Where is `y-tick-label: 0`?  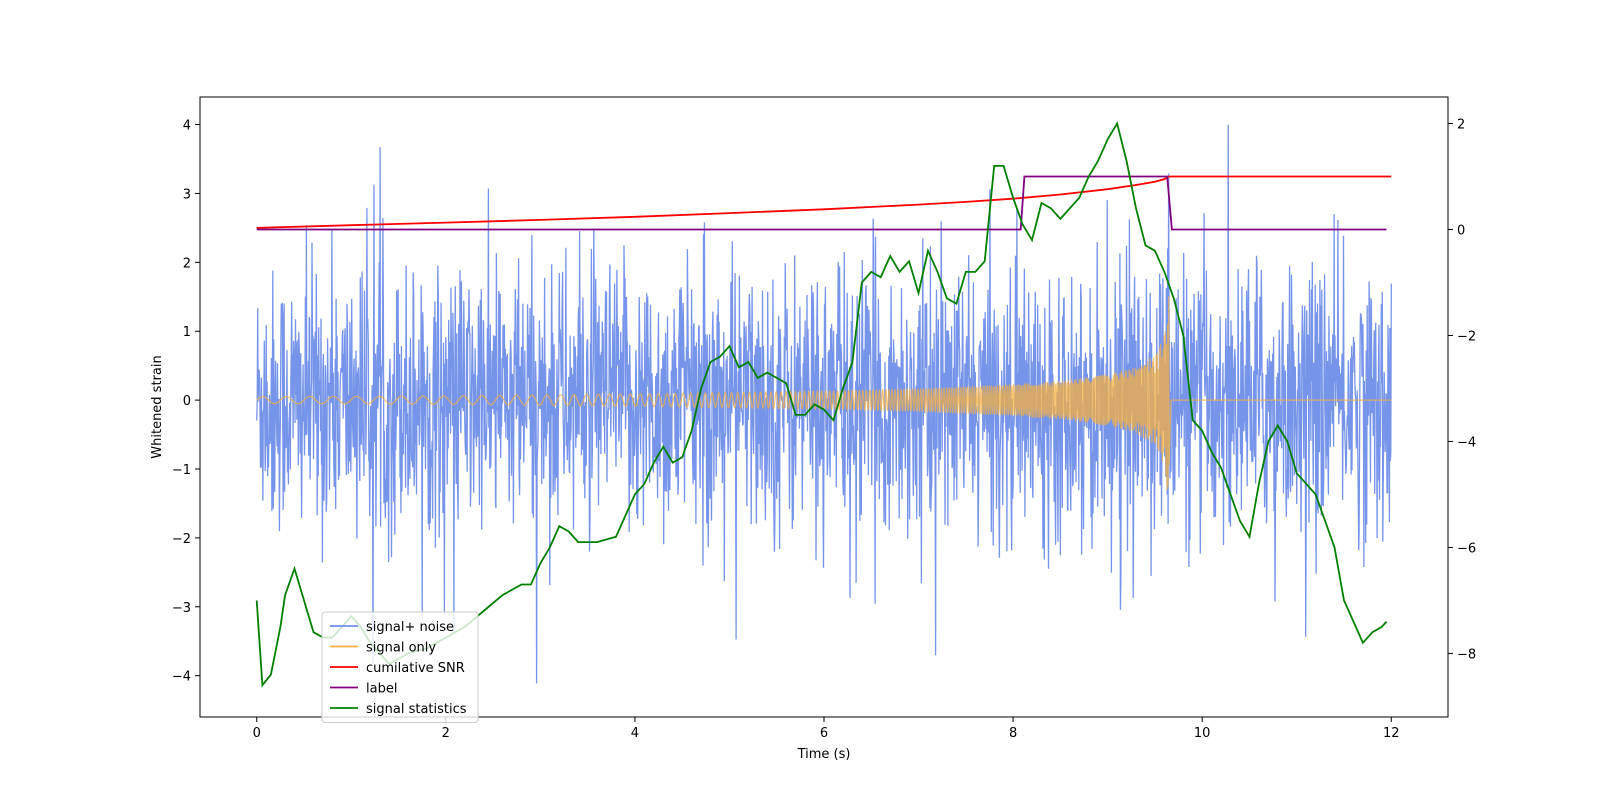
y-tick-label: 0 is located at coordinates (187, 401).